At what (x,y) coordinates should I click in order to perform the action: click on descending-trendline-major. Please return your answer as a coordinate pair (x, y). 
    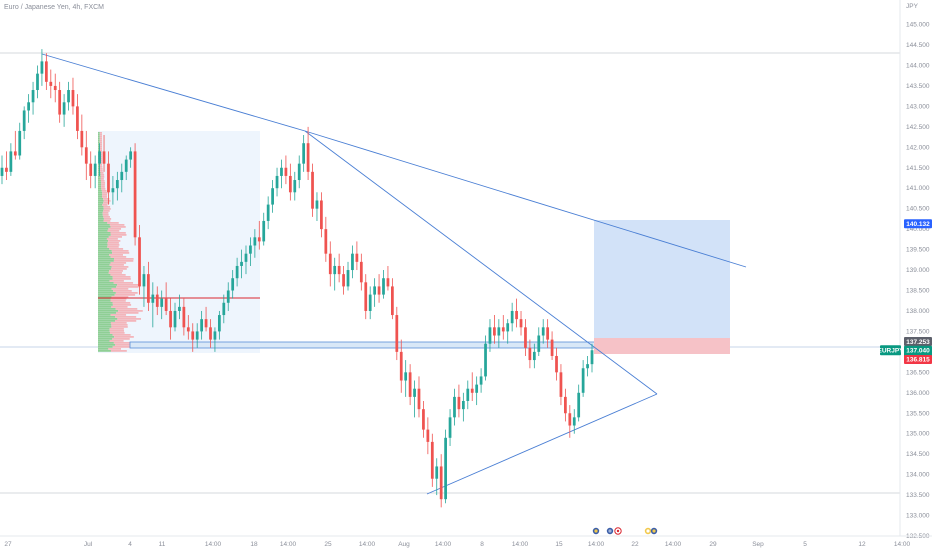
    Looking at the image, I should click on (173, 92).